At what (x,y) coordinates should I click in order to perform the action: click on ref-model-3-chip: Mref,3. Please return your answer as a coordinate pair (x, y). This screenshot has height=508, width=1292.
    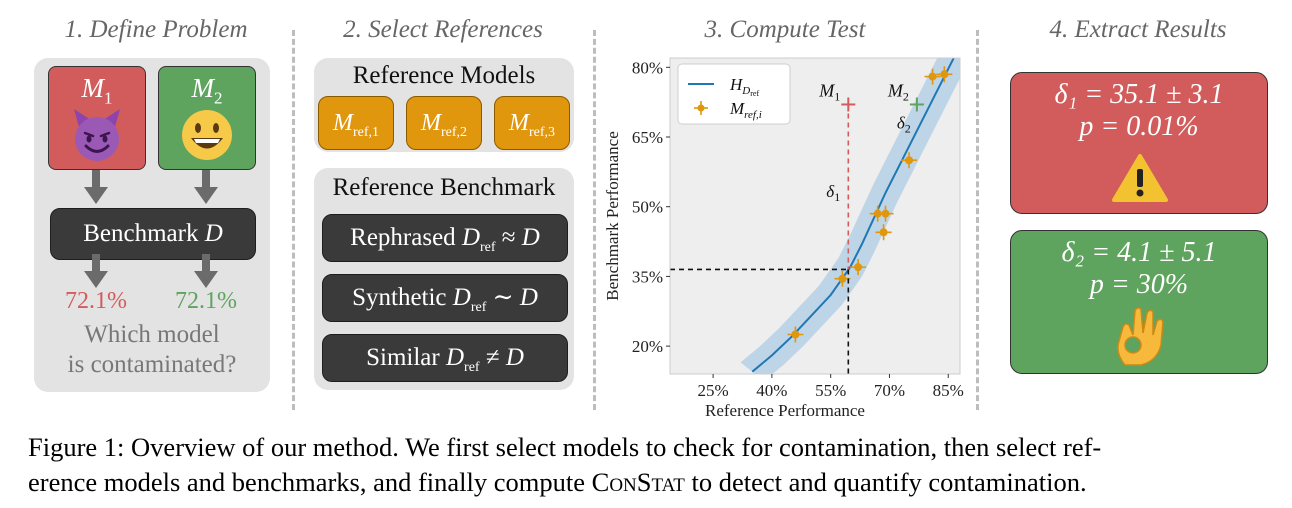
    Looking at the image, I should click on (532, 123).